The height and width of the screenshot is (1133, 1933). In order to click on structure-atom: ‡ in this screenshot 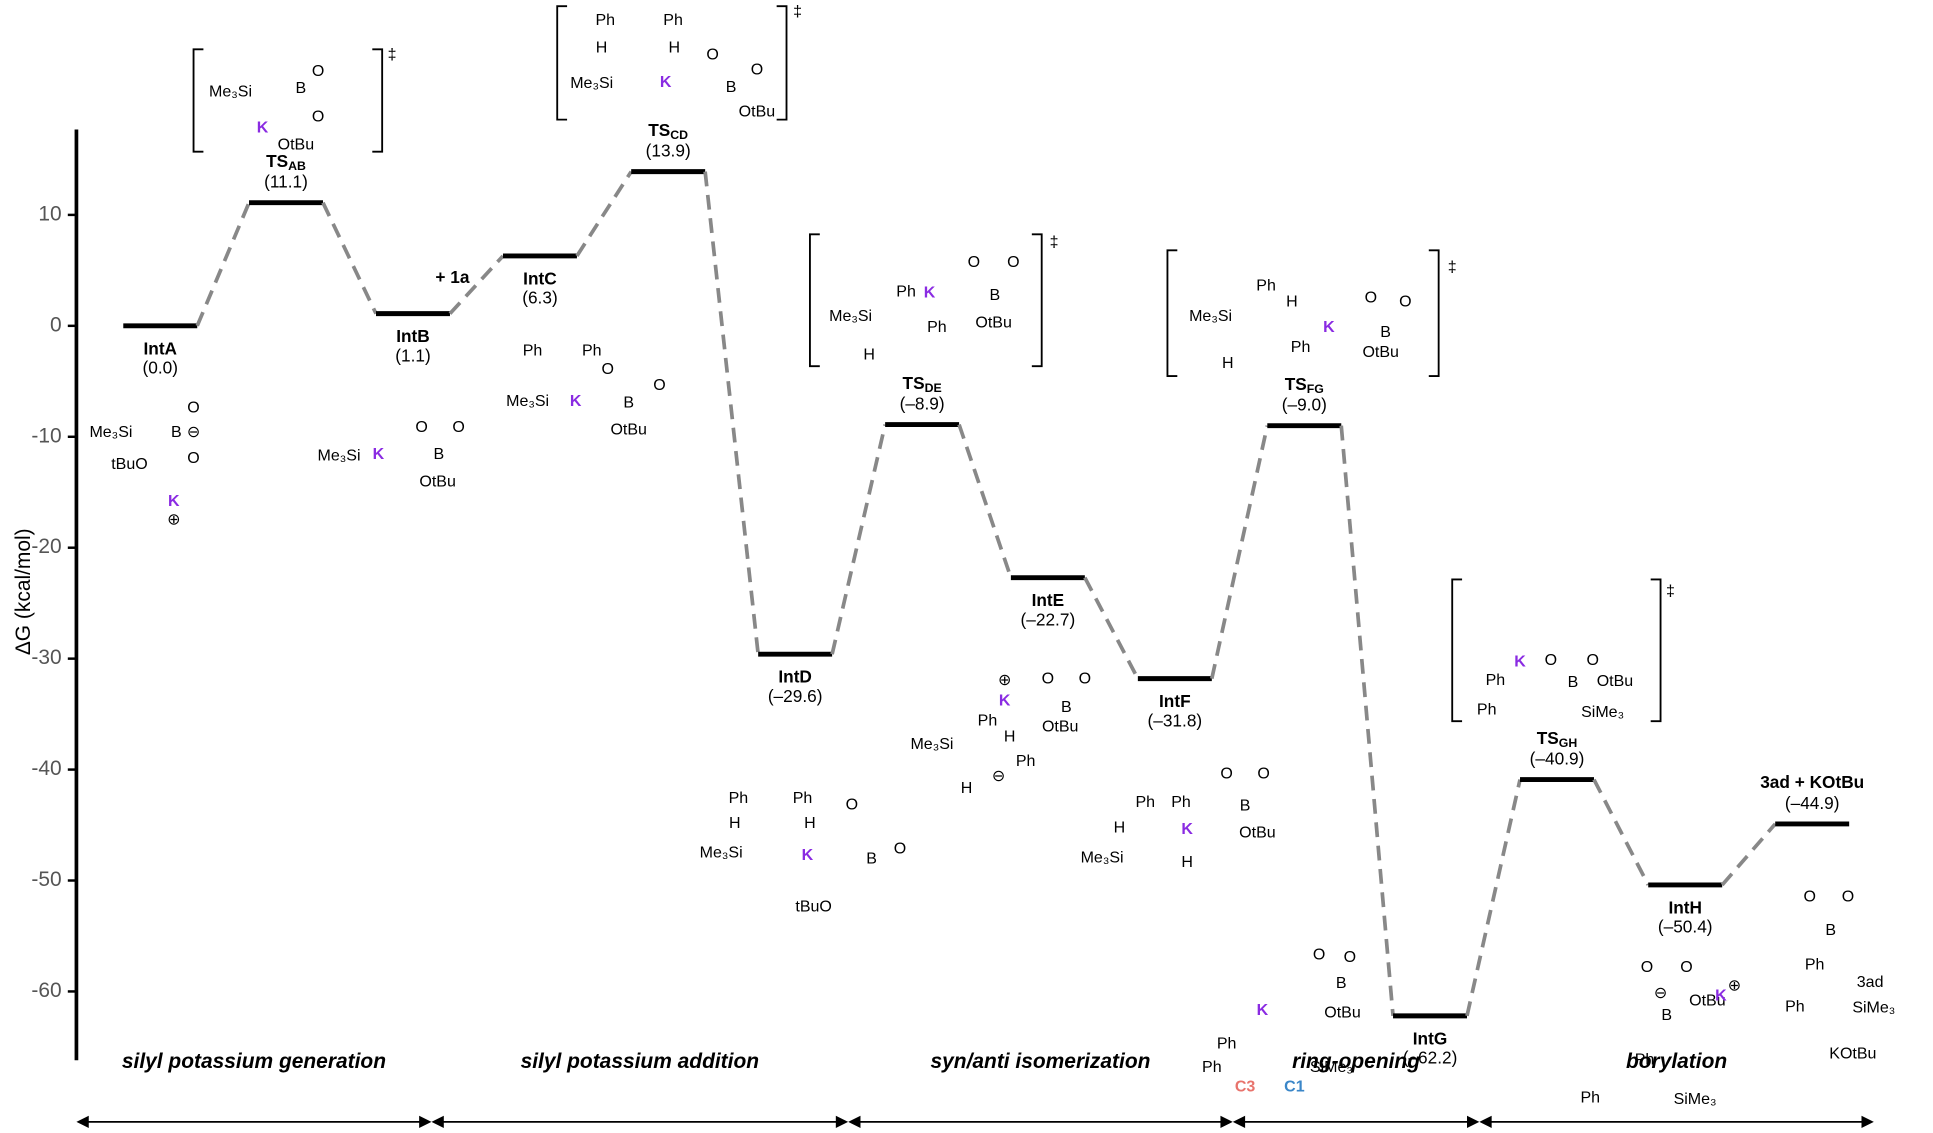, I will do `click(797, 12)`.